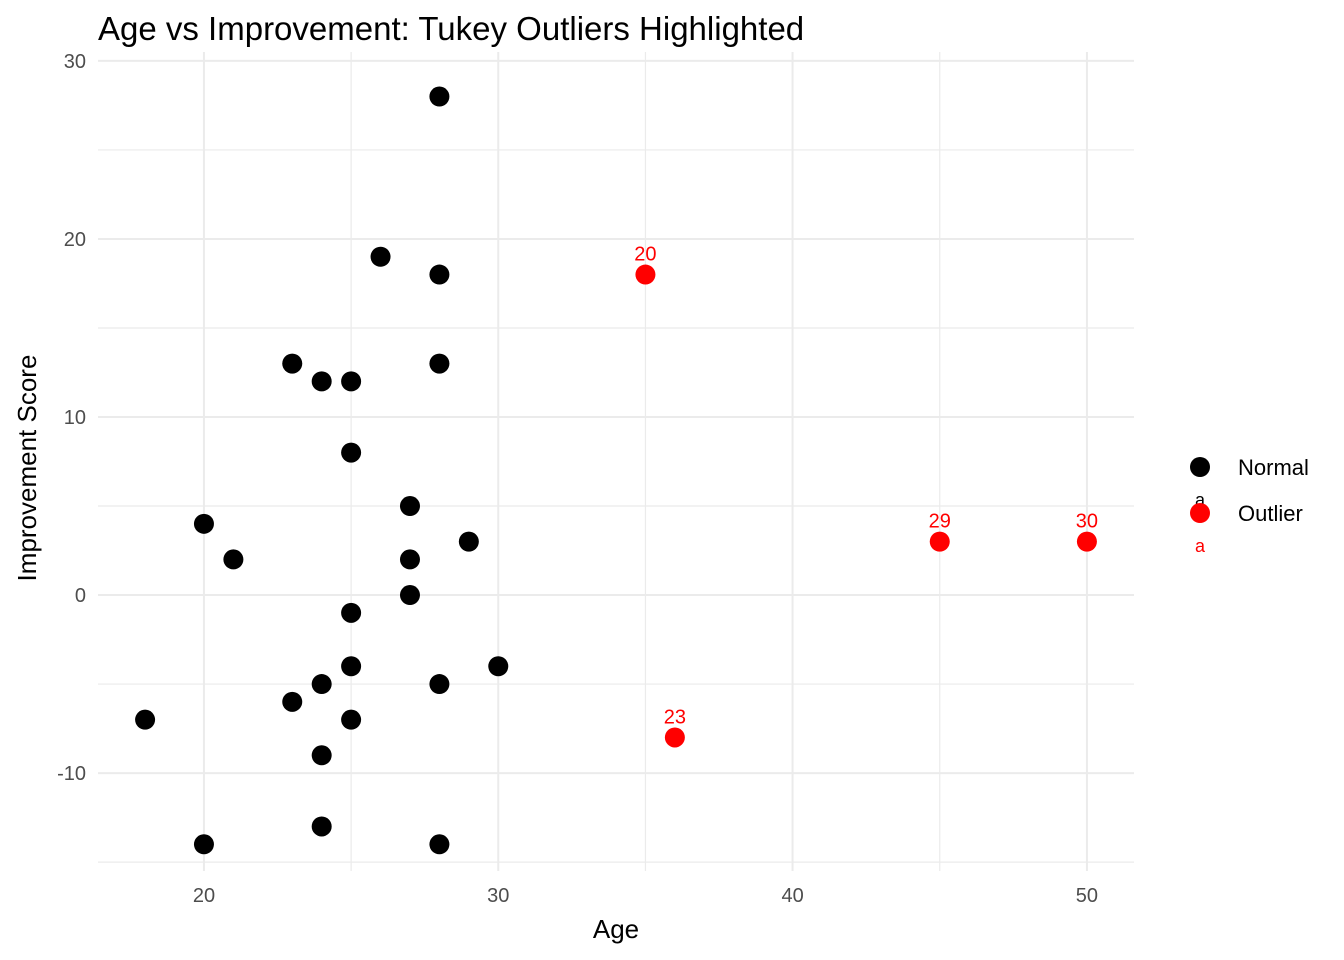 This screenshot has height=960, width=1344. Describe the element at coordinates (1270, 513) in the screenshot. I see `legend-label-outlier: Outlier` at that location.